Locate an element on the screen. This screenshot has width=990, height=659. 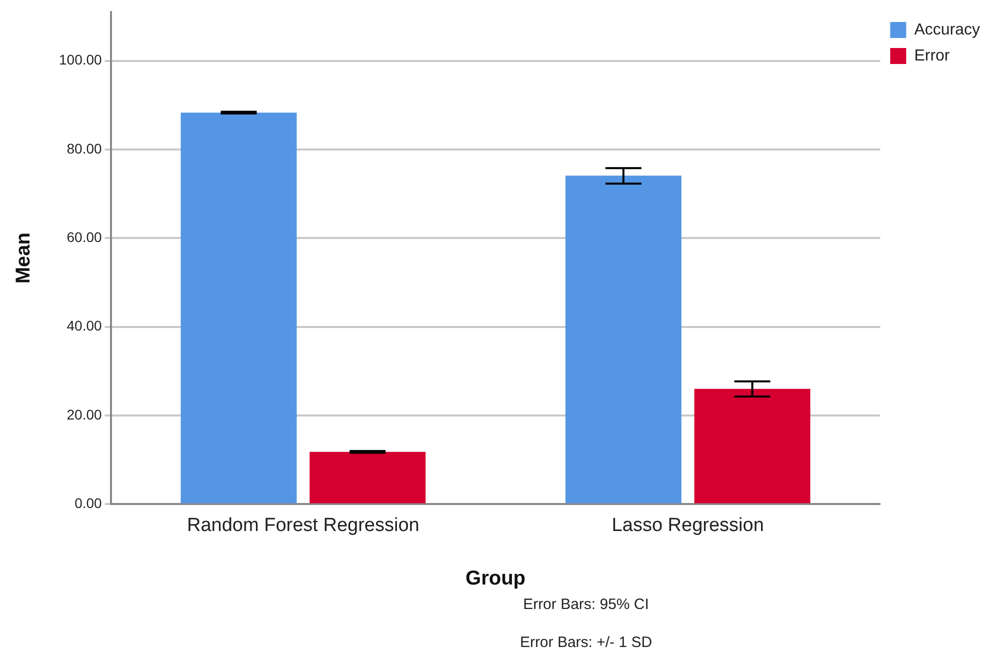
x-tick-label: Lasso Regression is located at coordinates (688, 525).